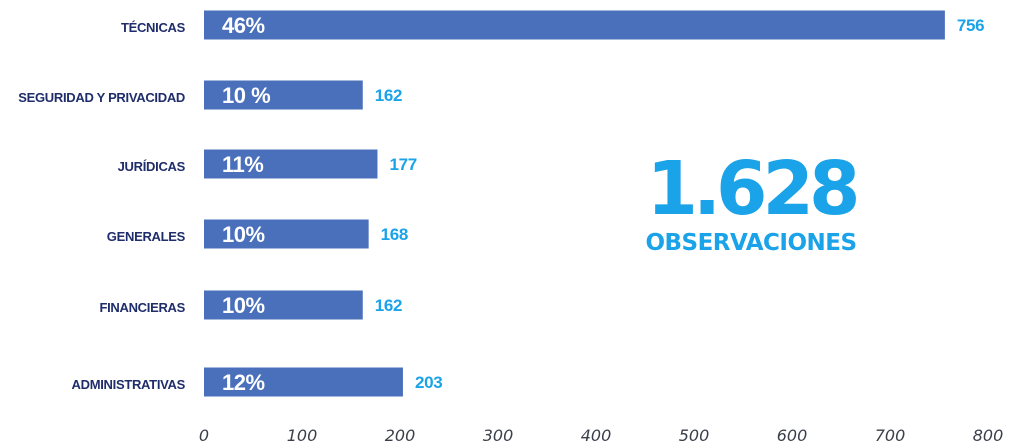  What do you see at coordinates (142, 307) in the screenshot?
I see `category-label: FINANCIERAS` at bounding box center [142, 307].